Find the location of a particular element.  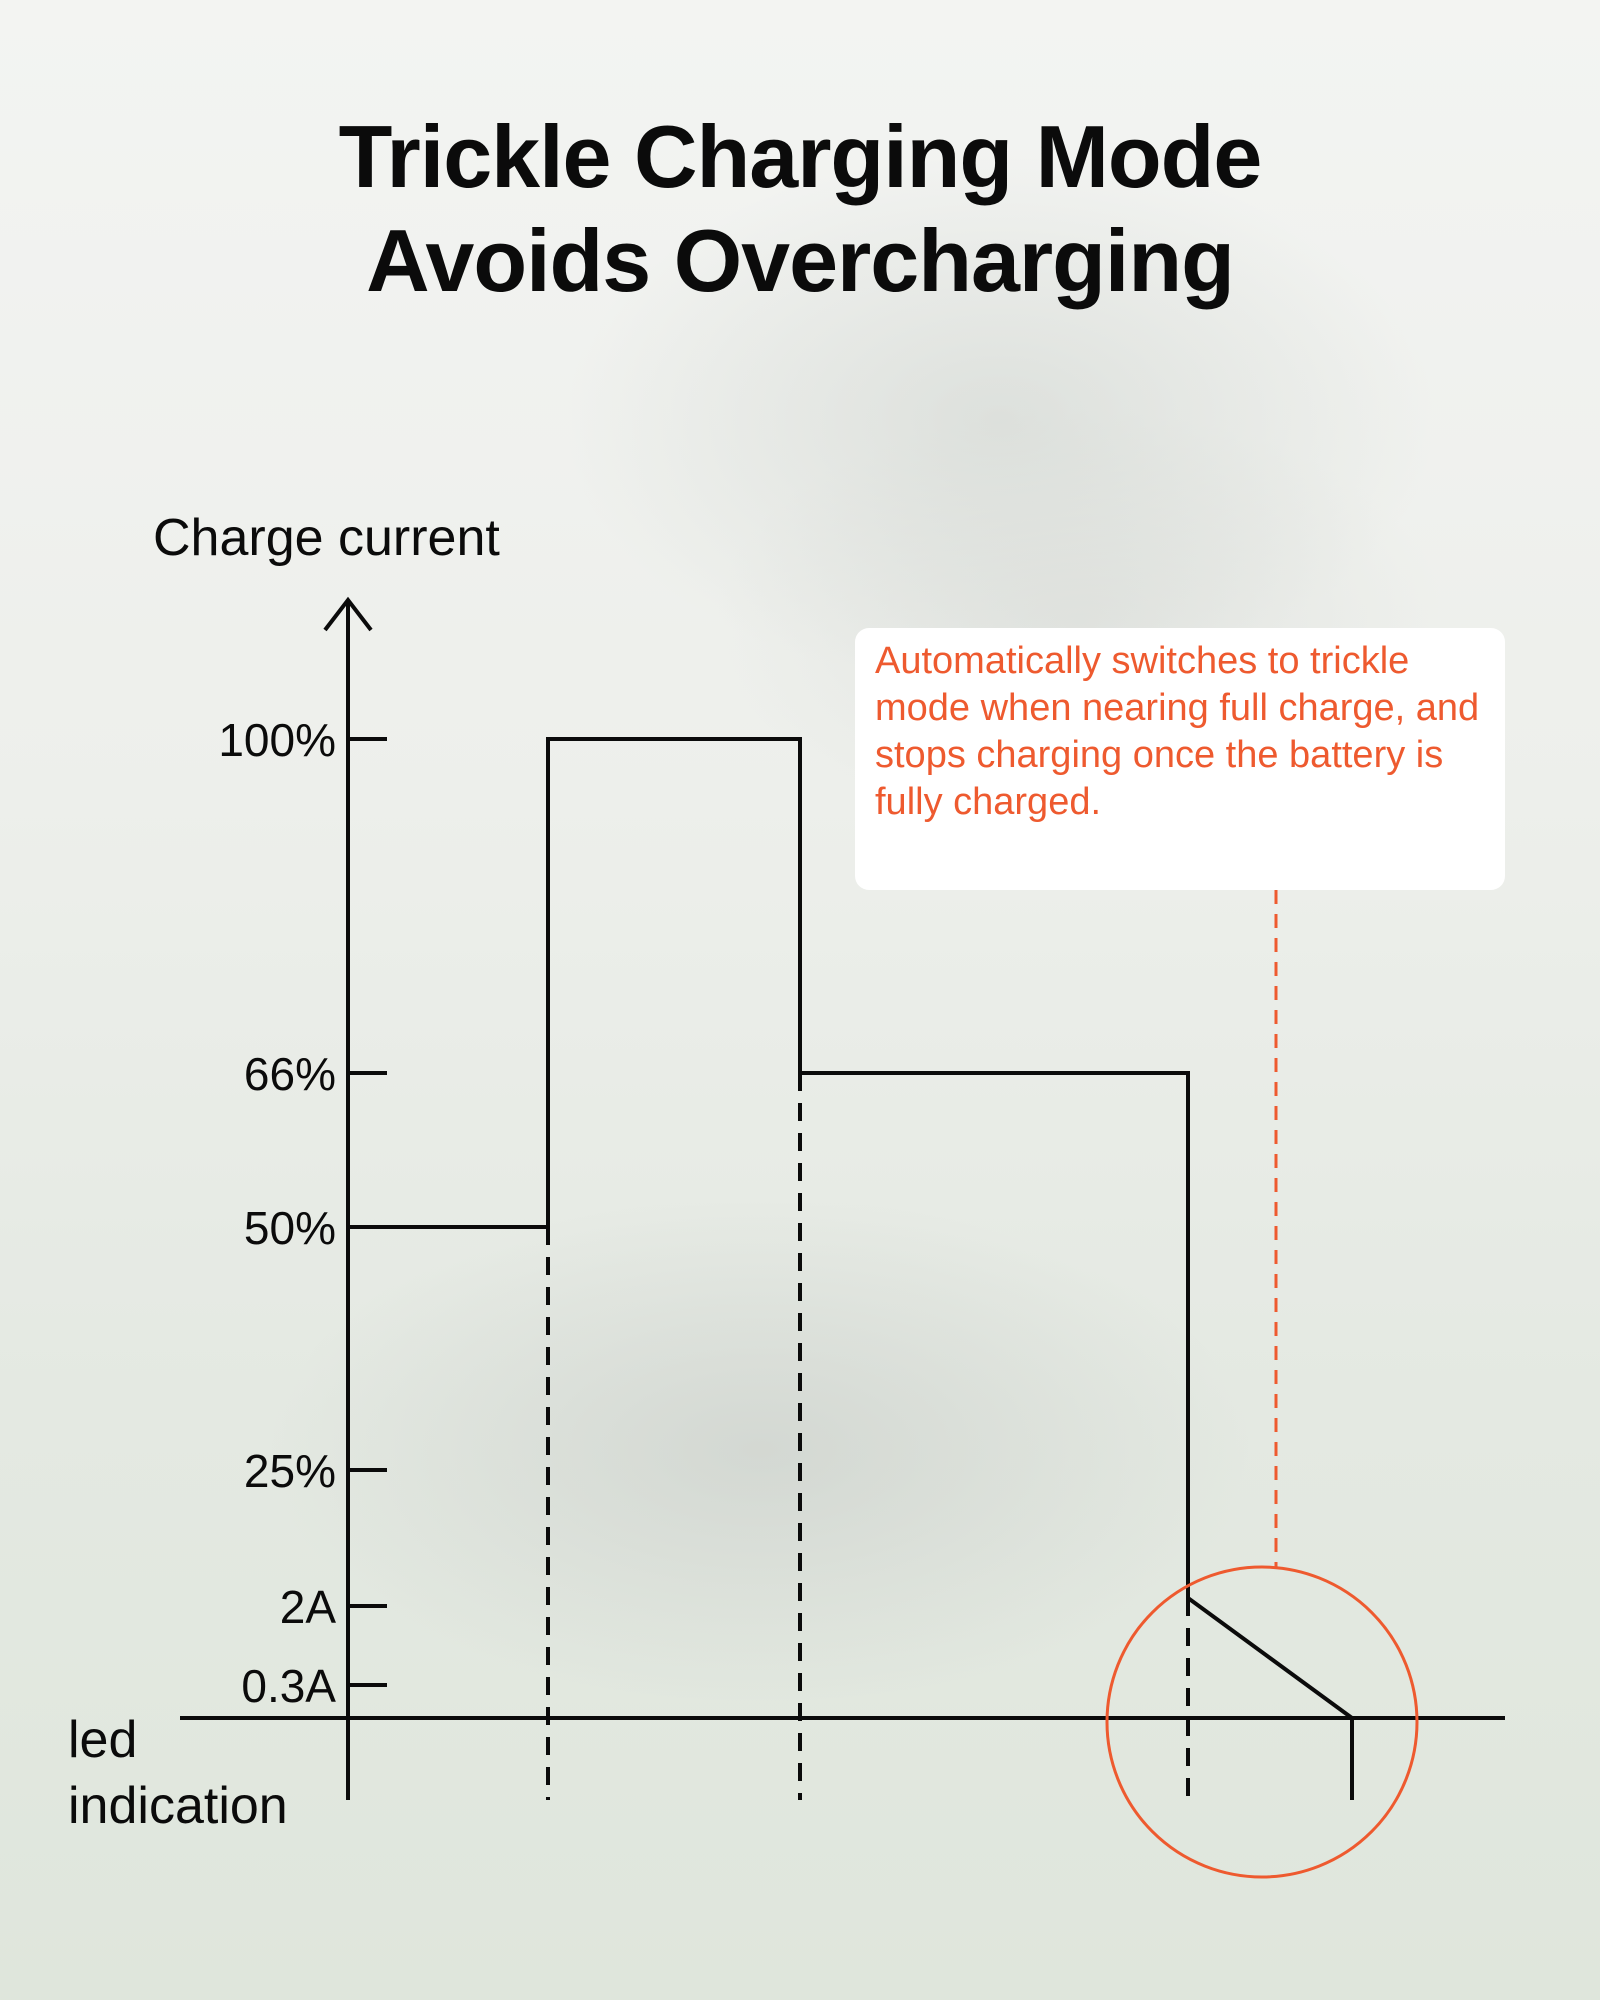

x-axis-label-line-2: indication is located at coordinates (178, 1806).